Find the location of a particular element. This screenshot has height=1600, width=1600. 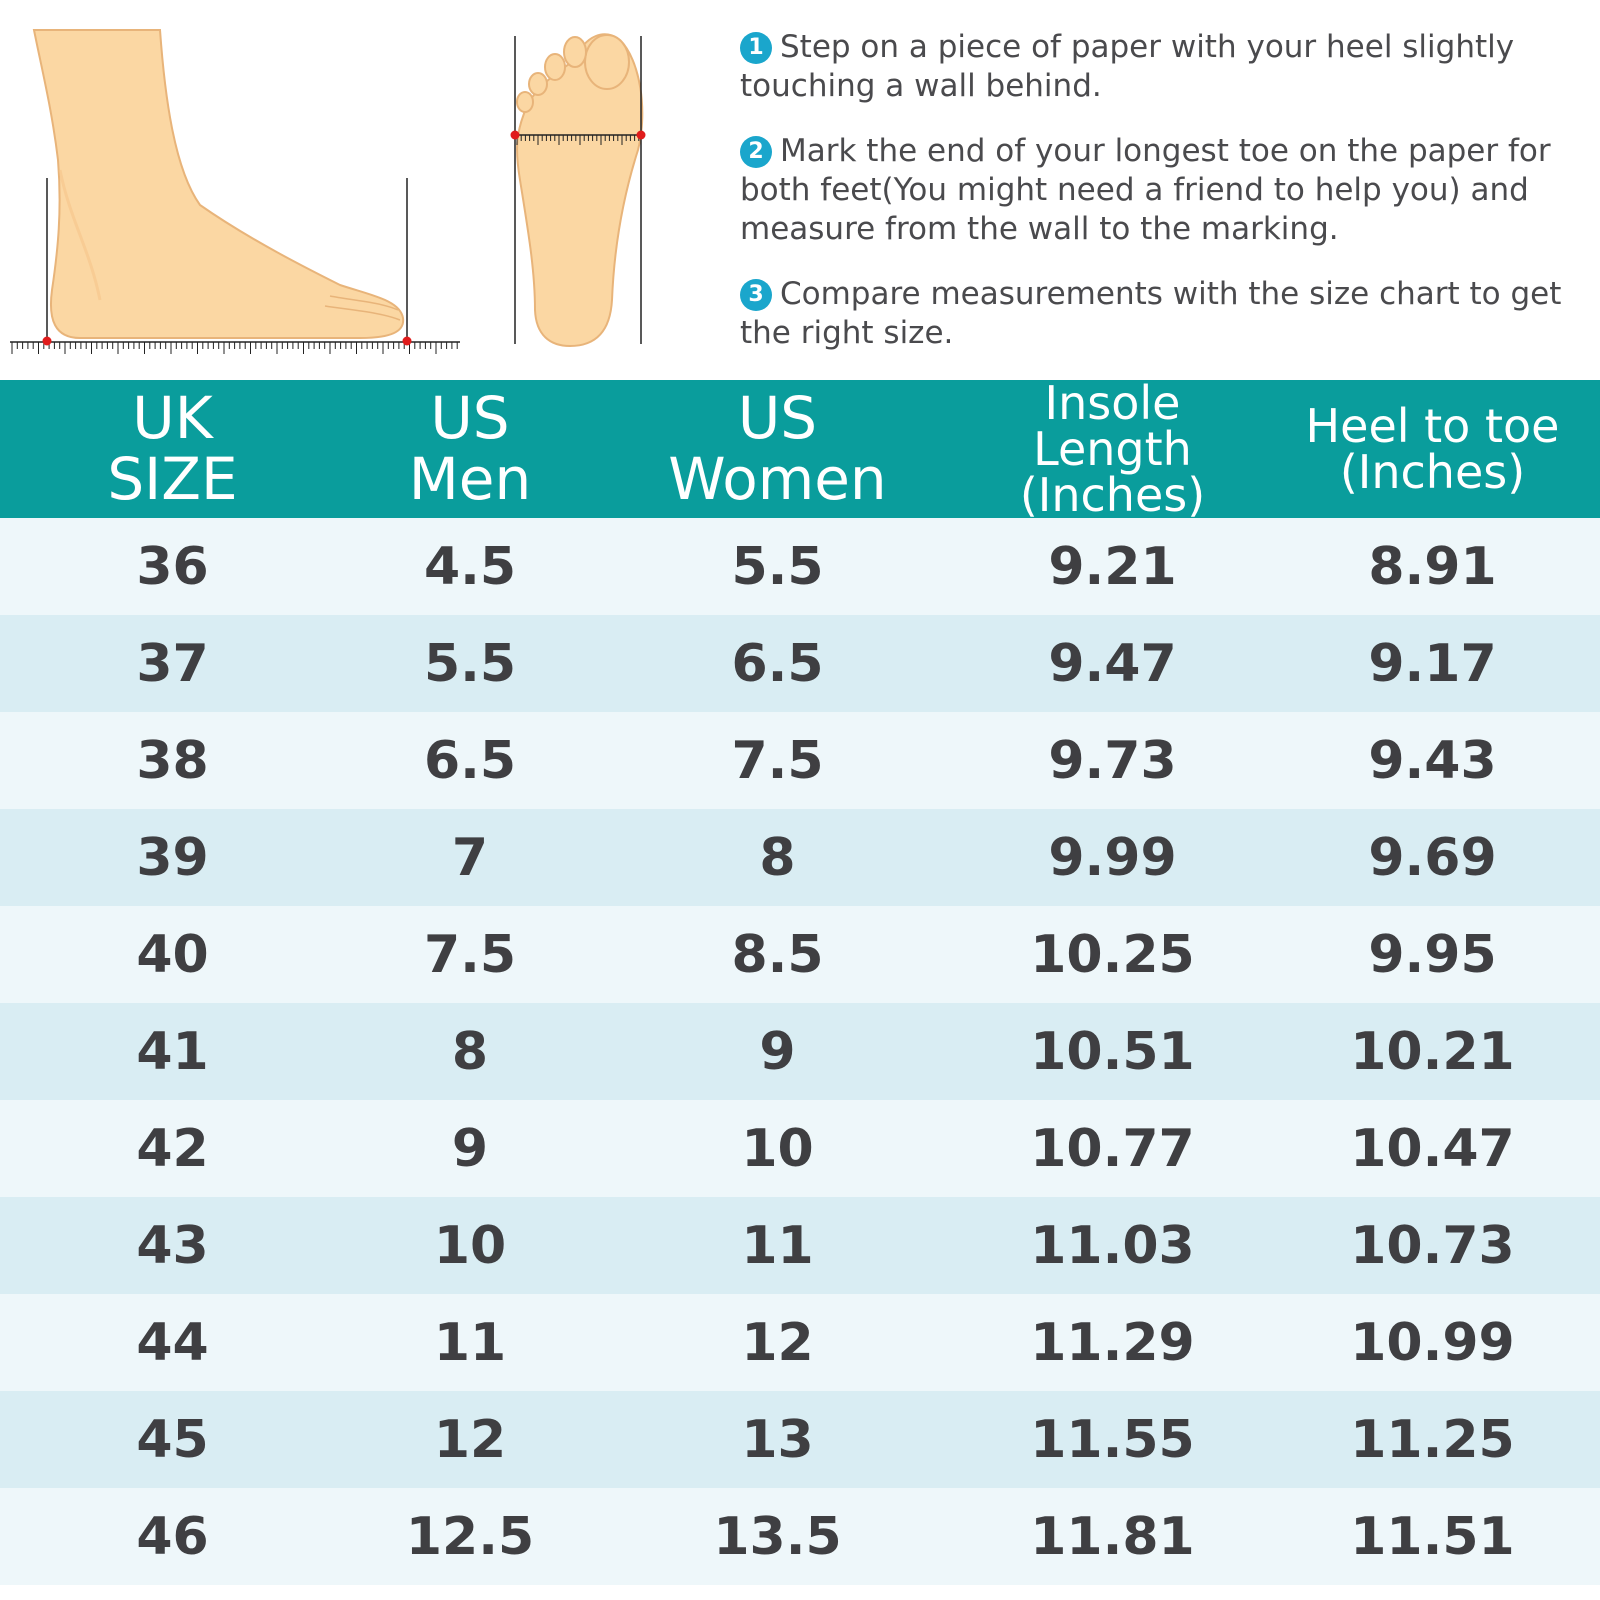

cell-us-men: 7.5 is located at coordinates (470, 954).